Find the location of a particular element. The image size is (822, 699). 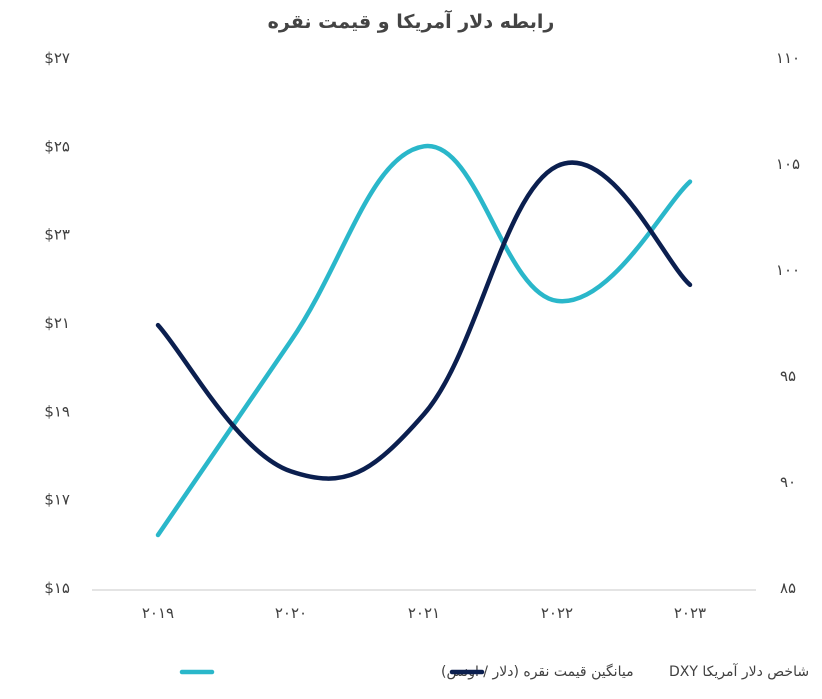

y-left-tick-label: $۲۷ is located at coordinates (57, 58).